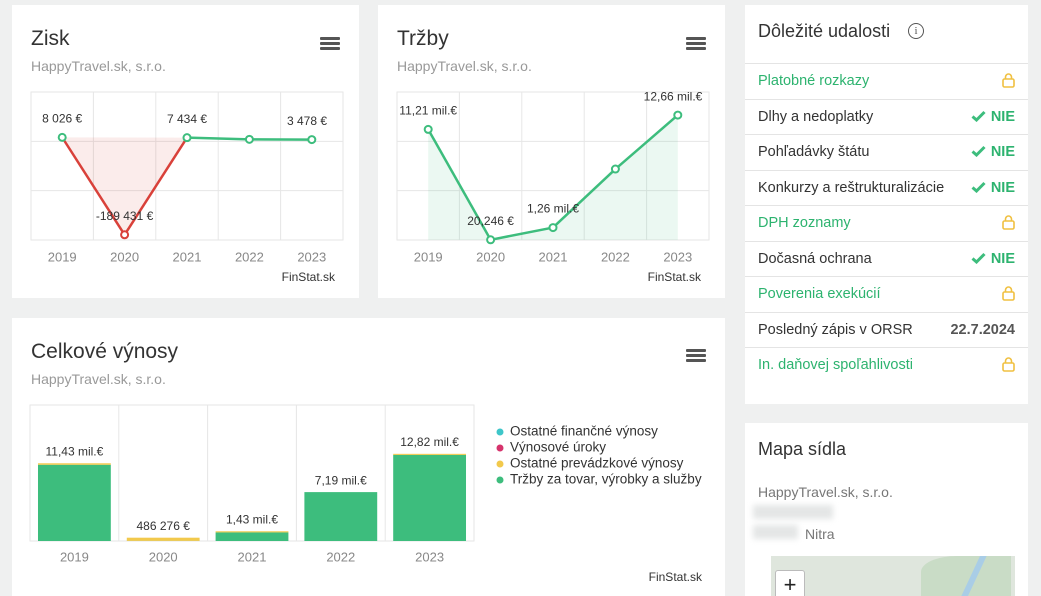 Image resolution: width=1041 pixels, height=596 pixels. What do you see at coordinates (490, 221) in the screenshot?
I see `data-label: 20,246 €` at bounding box center [490, 221].